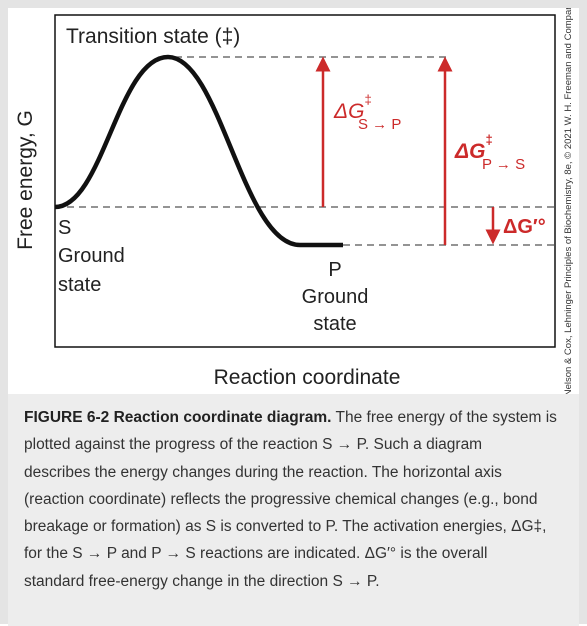  I want to click on sub: P → S, so click(503, 164).